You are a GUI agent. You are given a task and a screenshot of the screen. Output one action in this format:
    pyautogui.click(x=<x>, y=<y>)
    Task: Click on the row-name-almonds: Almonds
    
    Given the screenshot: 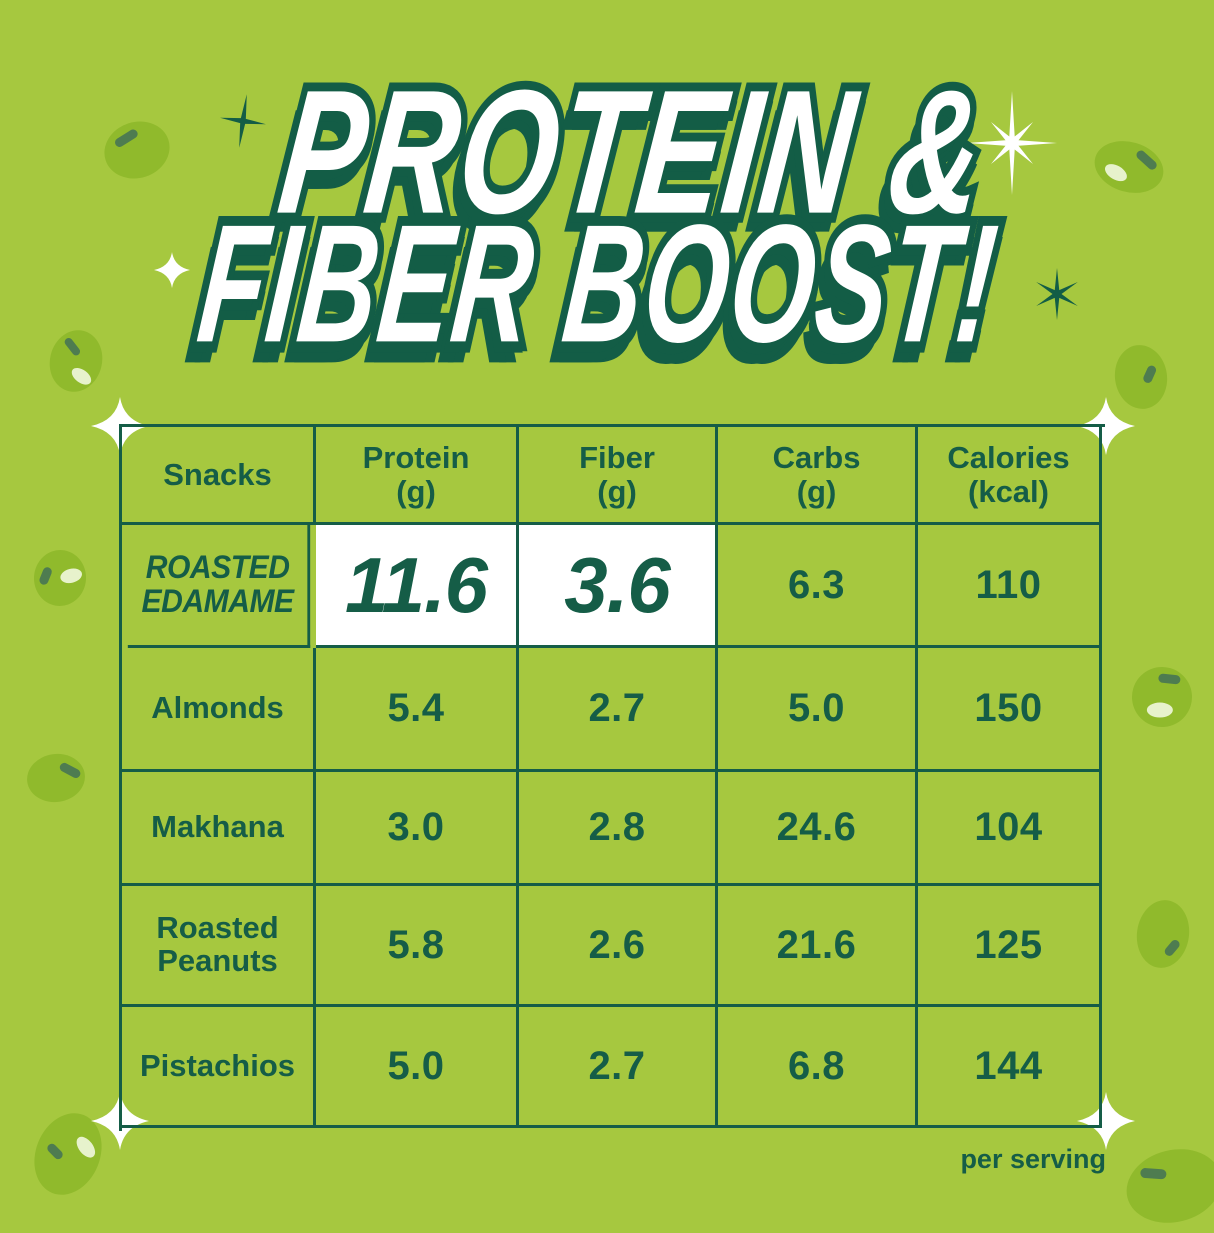 What is the action you would take?
    pyautogui.click(x=219, y=710)
    